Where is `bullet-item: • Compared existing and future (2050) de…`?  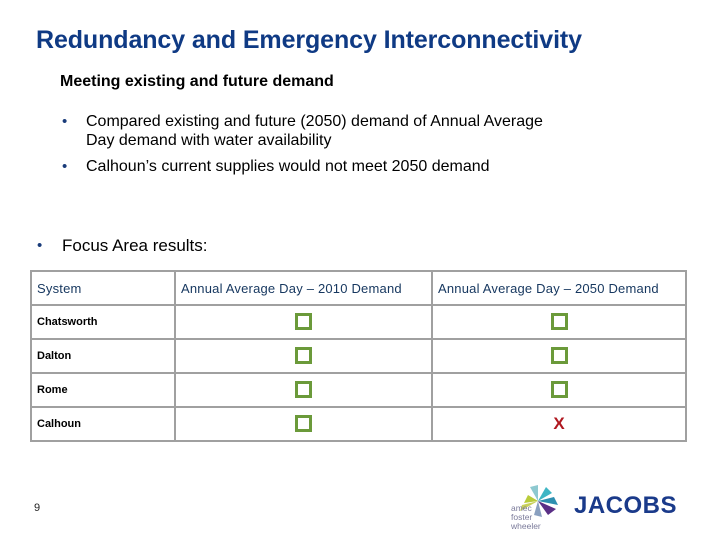 bullet-item: • Compared existing and future (2050) de… is located at coordinates (309, 131).